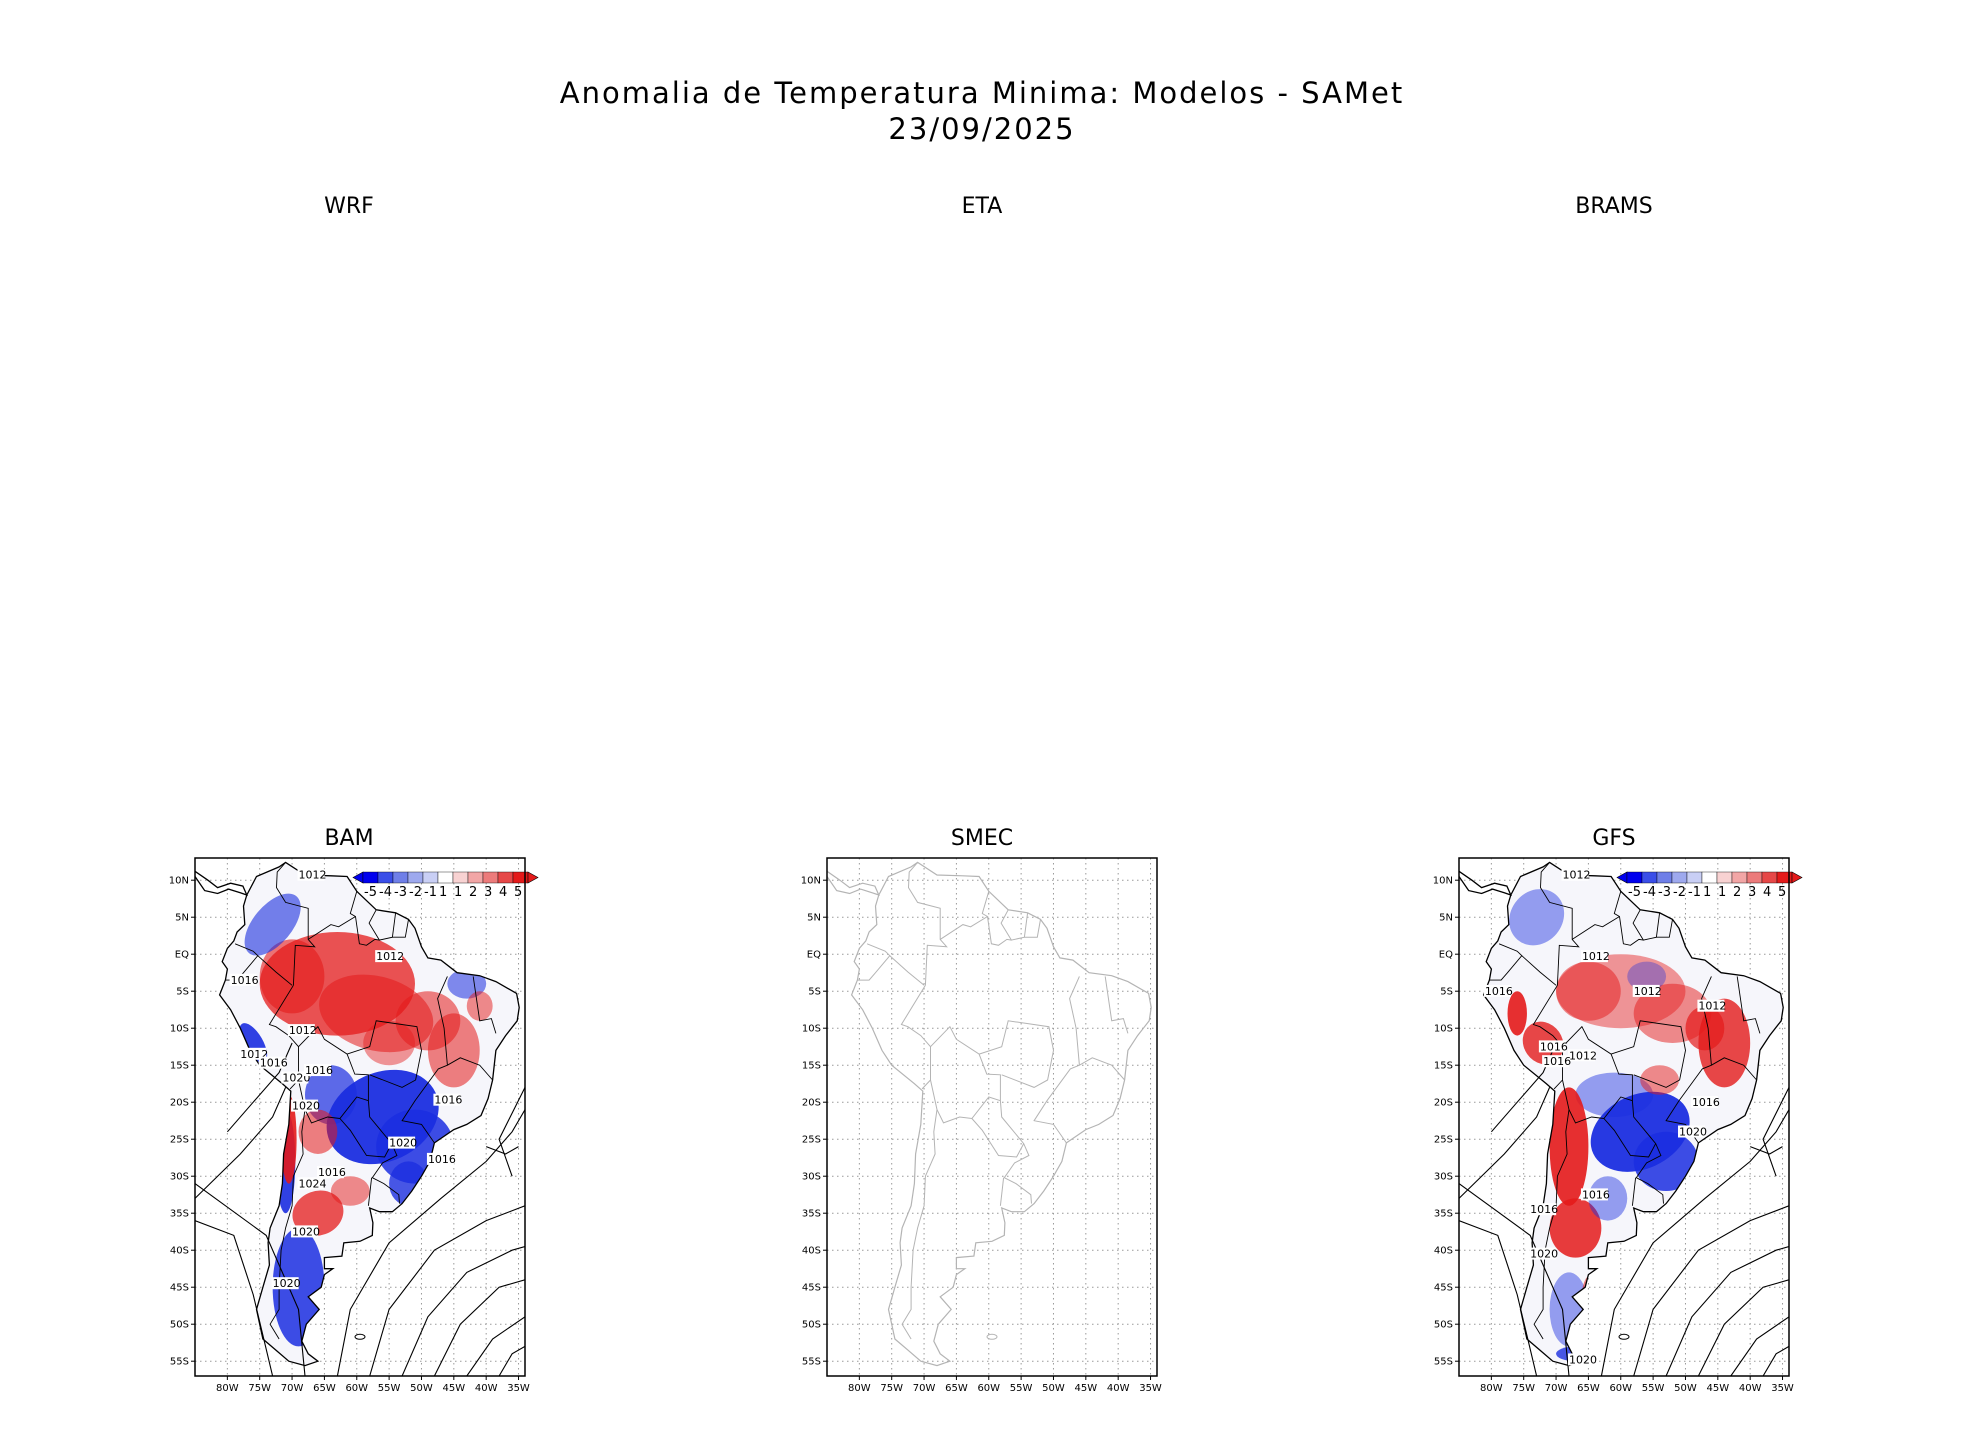 This screenshot has height=1436, width=1964. Describe the element at coordinates (349, 206) in the screenshot. I see `panel-title-wrf: WRF` at that location.